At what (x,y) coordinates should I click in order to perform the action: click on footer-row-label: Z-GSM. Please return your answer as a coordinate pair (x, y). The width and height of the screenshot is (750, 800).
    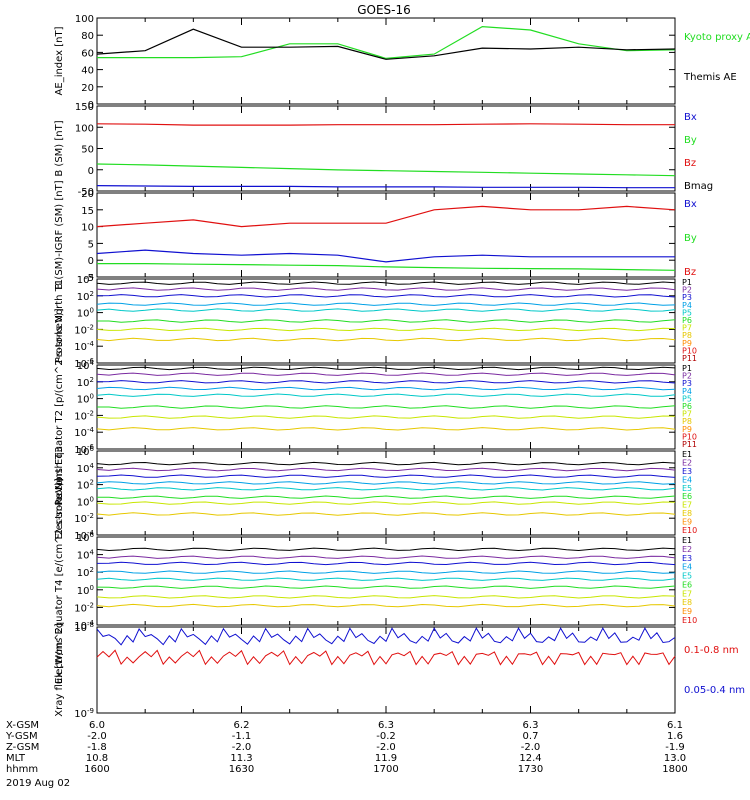
    Looking at the image, I should click on (22, 747).